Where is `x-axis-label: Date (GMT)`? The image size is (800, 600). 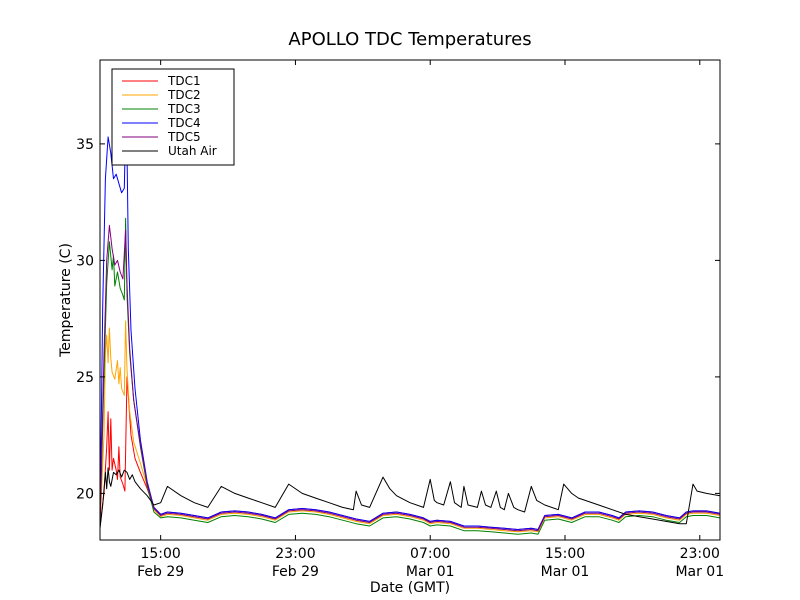
x-axis-label: Date (GMT) is located at coordinates (410, 588).